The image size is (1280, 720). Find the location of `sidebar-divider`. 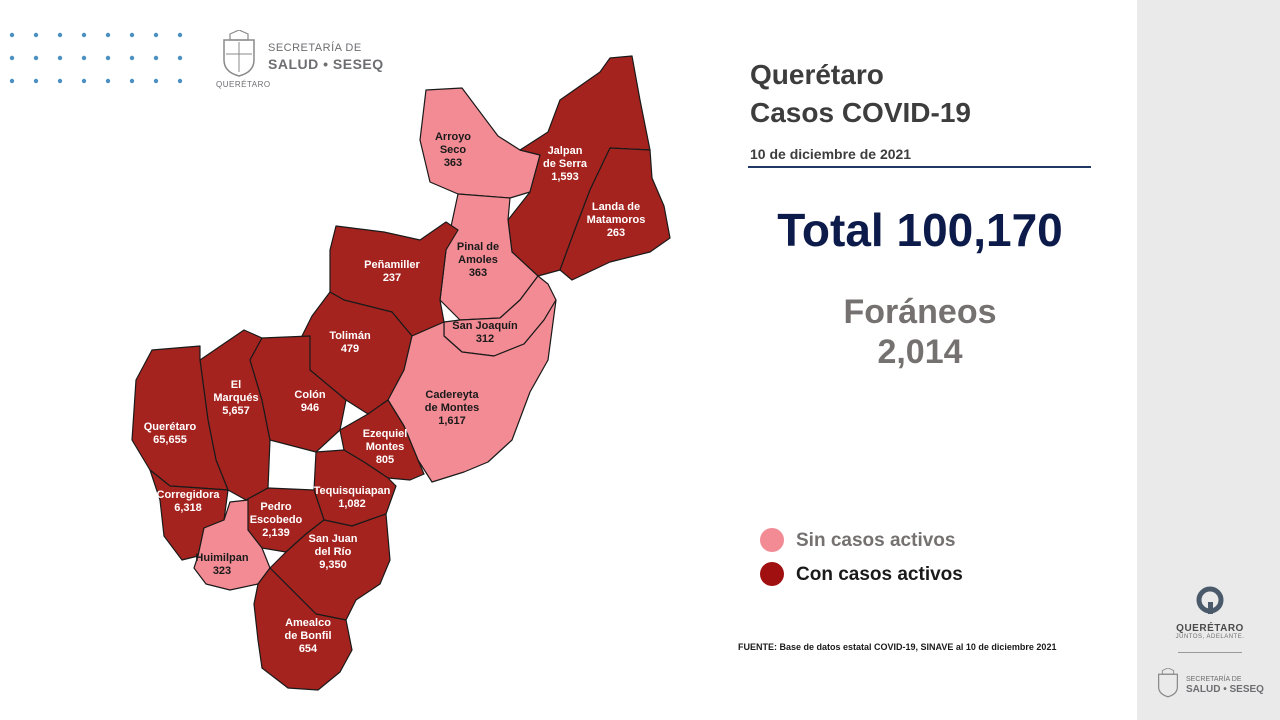

sidebar-divider is located at coordinates (1210, 652).